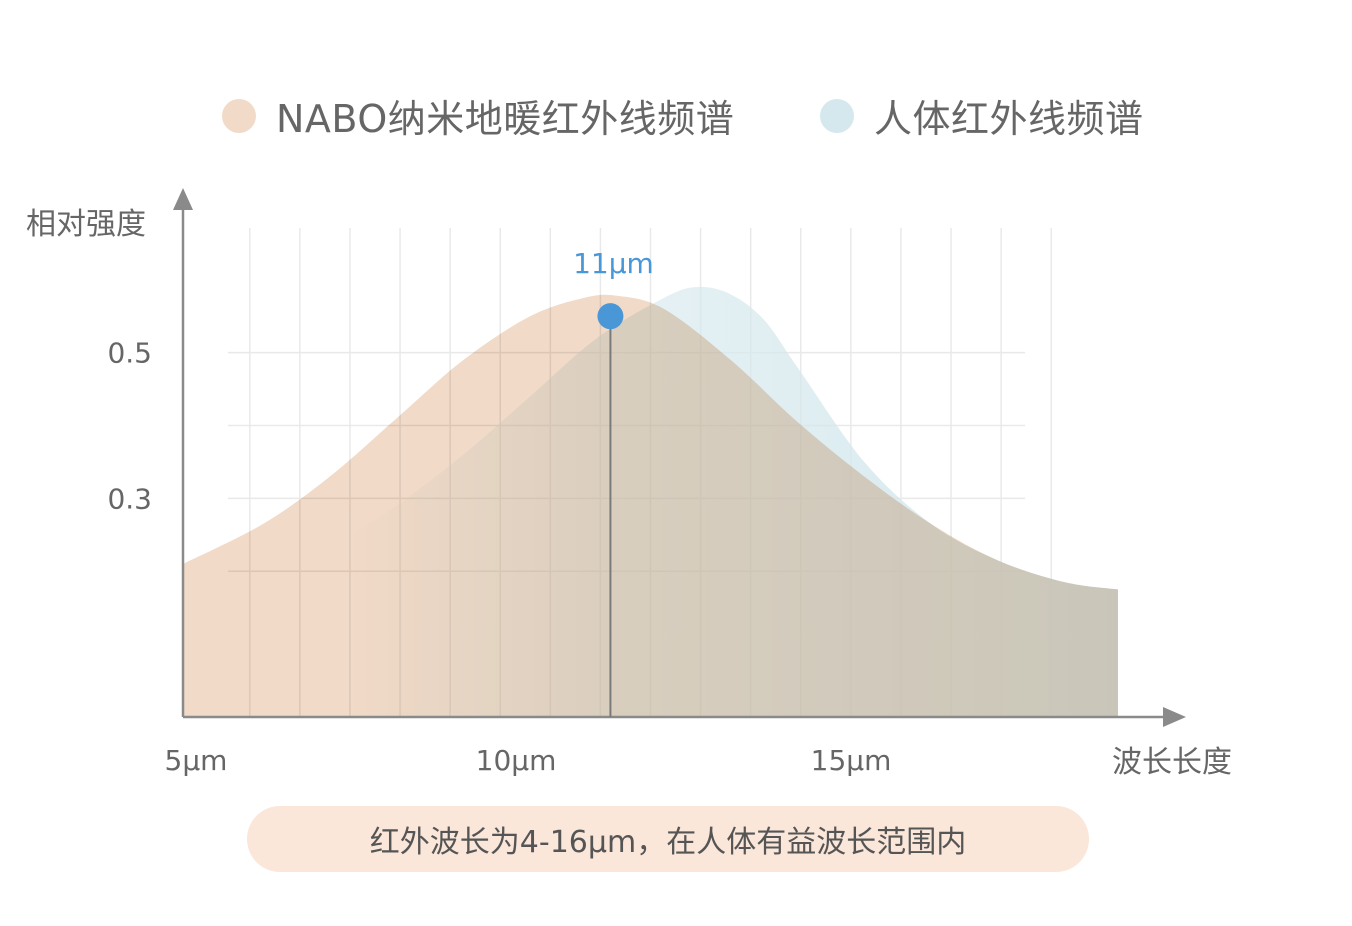 The width and height of the screenshot is (1352, 926). I want to click on legend-item-nabo: NABO纳米地暖红外线频谱, so click(478, 115).